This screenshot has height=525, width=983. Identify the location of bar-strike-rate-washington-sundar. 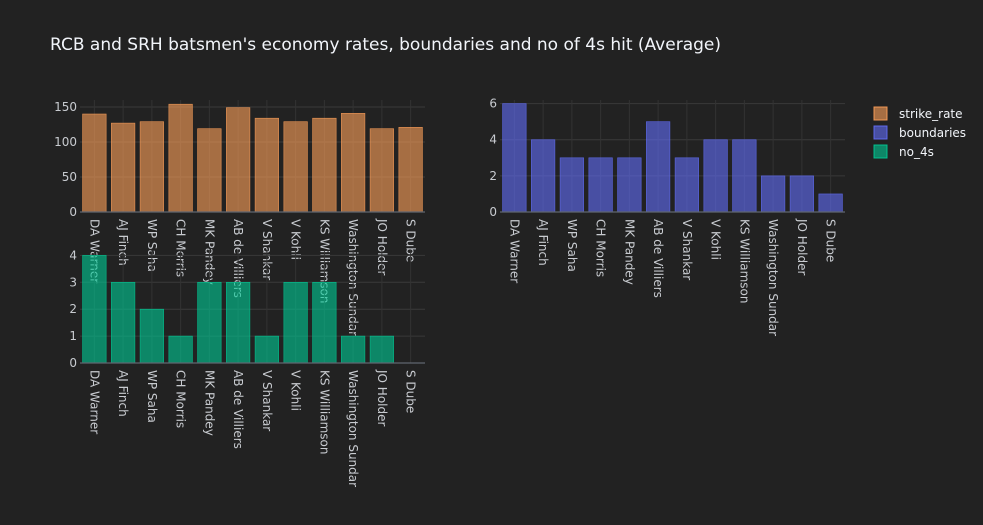
(353, 163).